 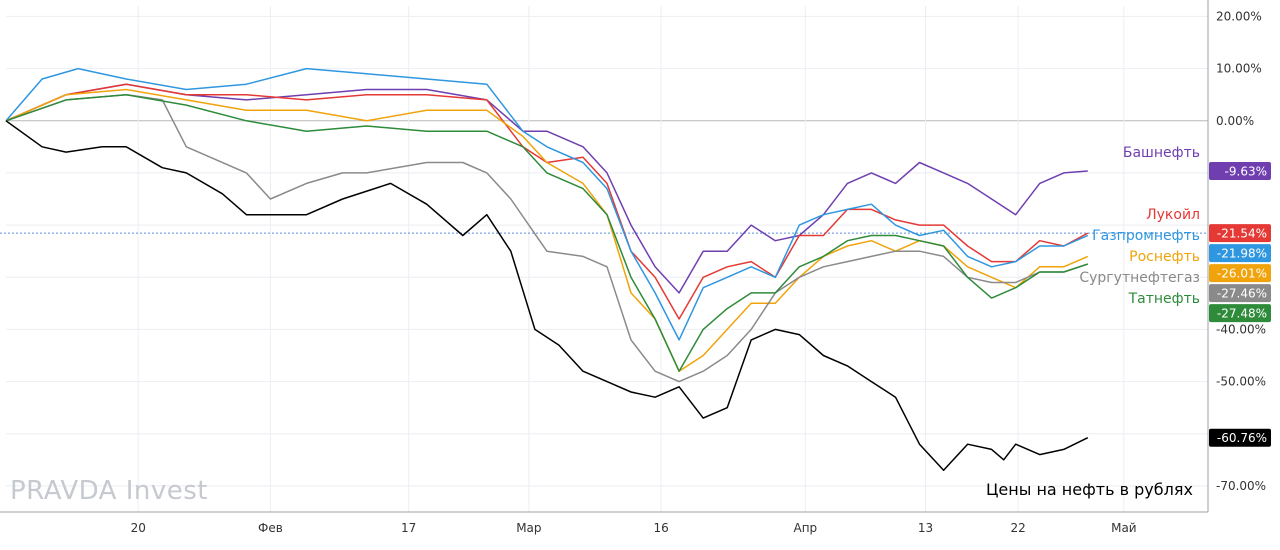 What do you see at coordinates (528, 528) in the screenshot?
I see `x-tick-label: Мар` at bounding box center [528, 528].